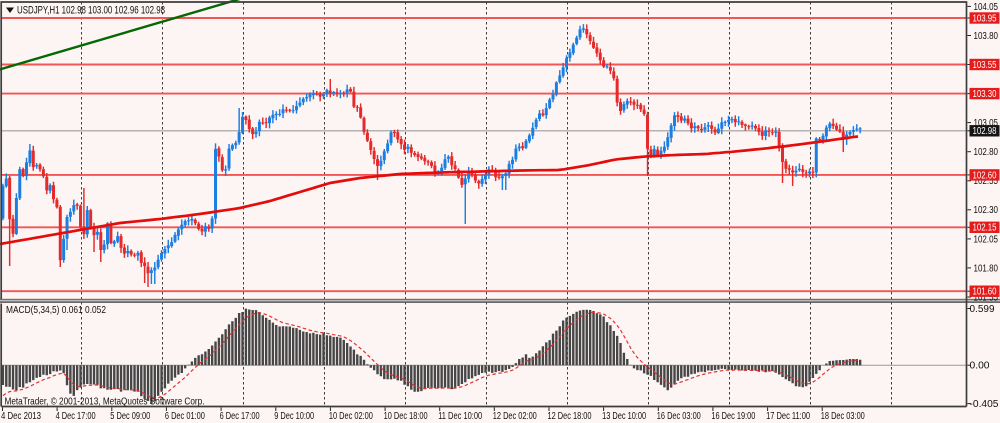 This screenshot has height=423, width=1000. I want to click on svg-text: 103.95, so click(985, 18).